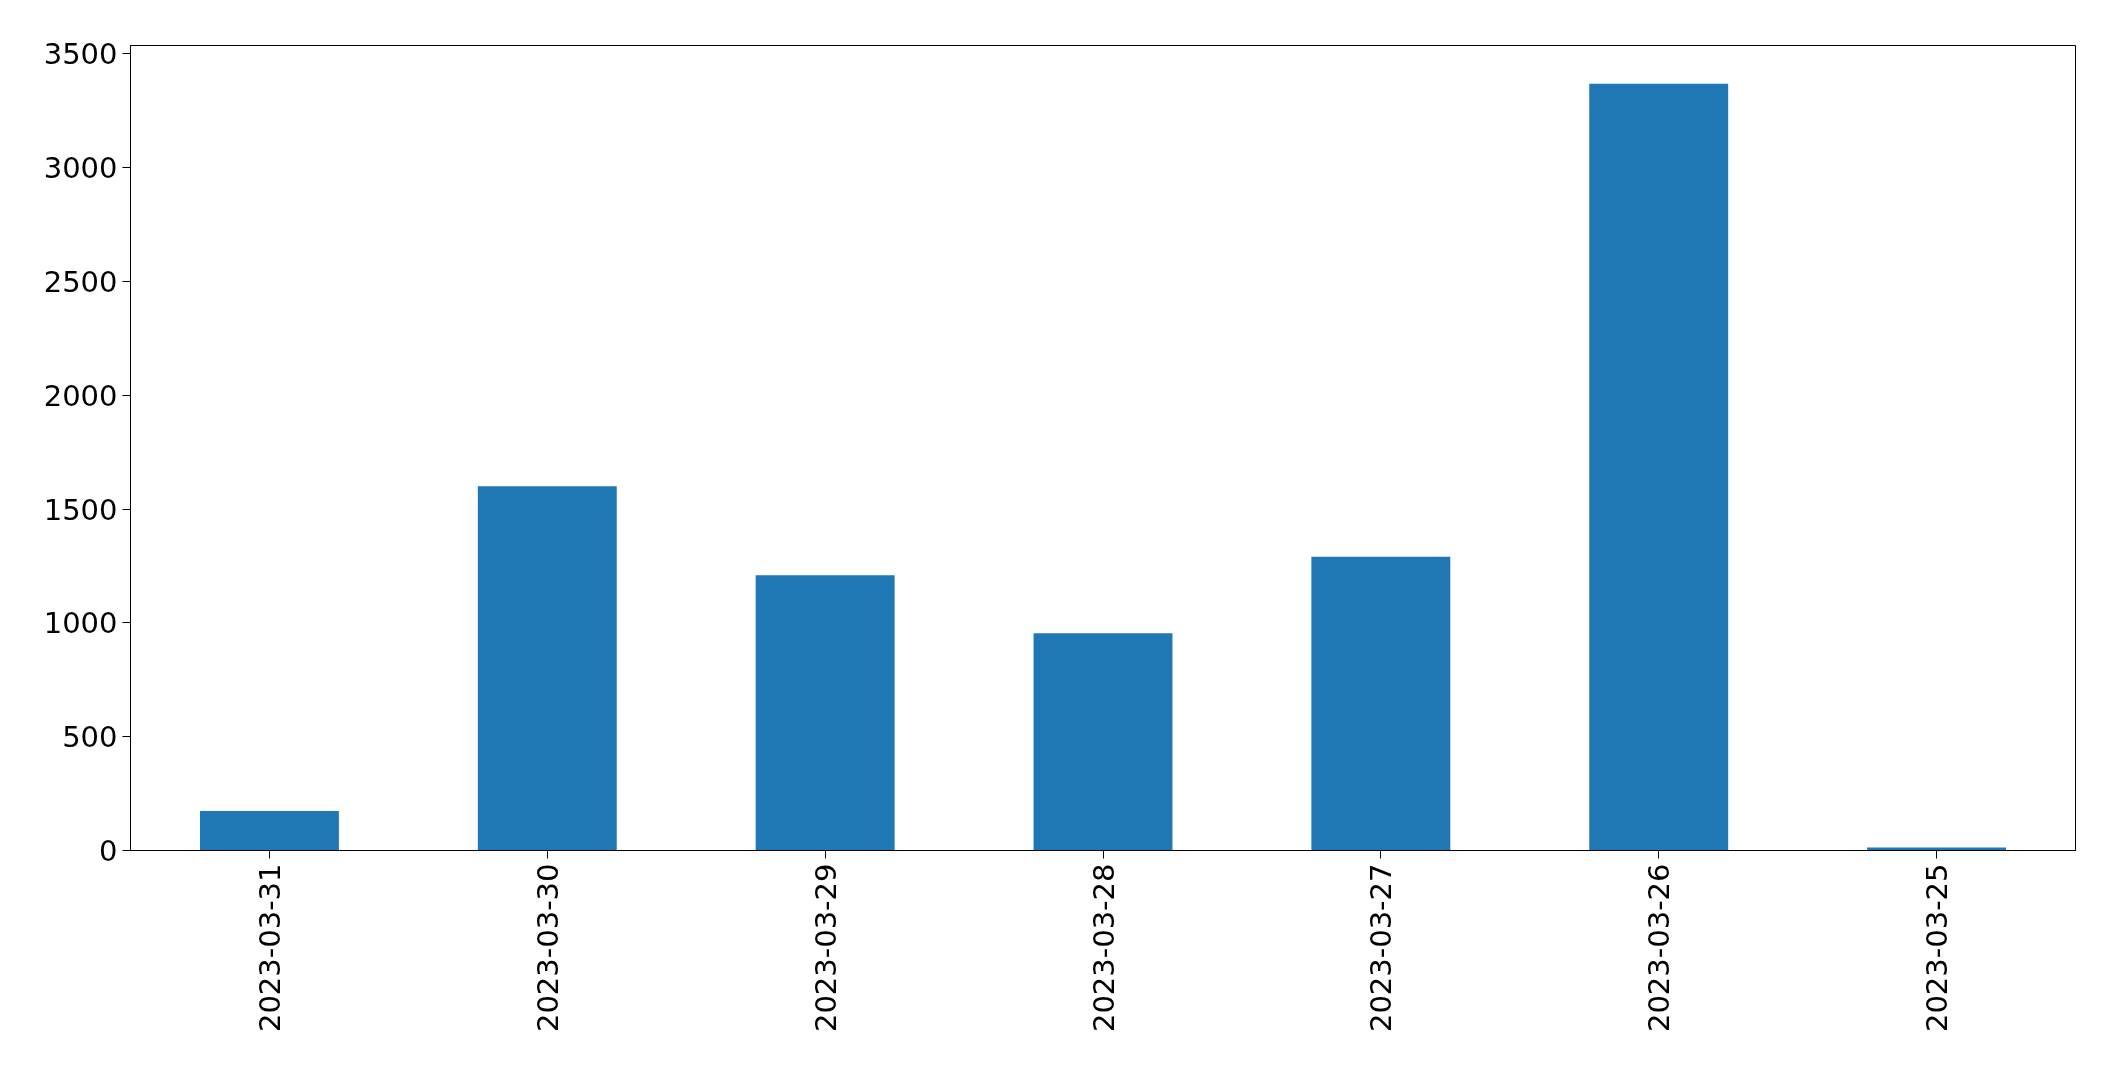  I want to click on x-tick-label: 2023-03-28, so click(1103, 948).